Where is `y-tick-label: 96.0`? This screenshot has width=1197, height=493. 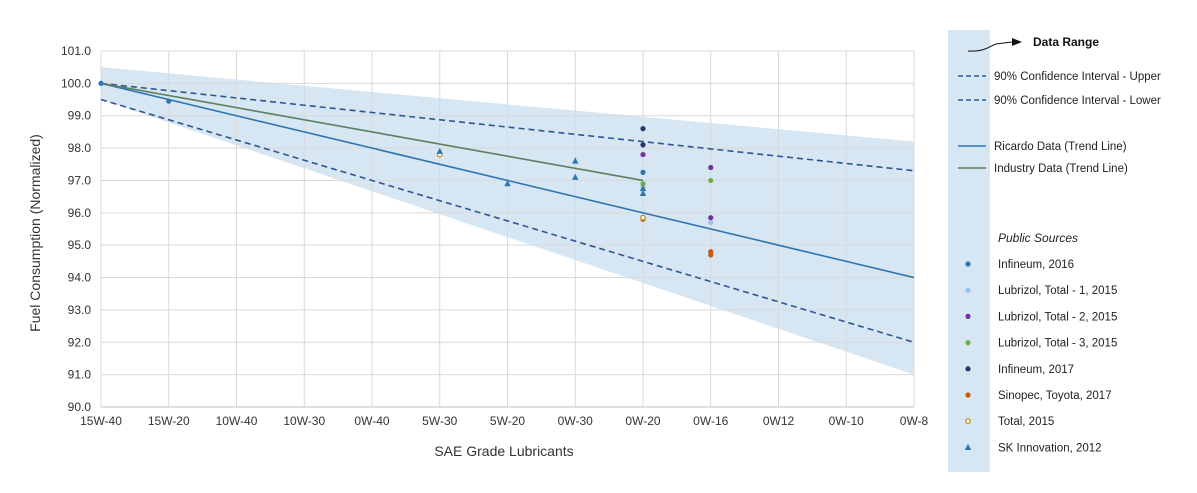 y-tick-label: 96.0 is located at coordinates (80, 213).